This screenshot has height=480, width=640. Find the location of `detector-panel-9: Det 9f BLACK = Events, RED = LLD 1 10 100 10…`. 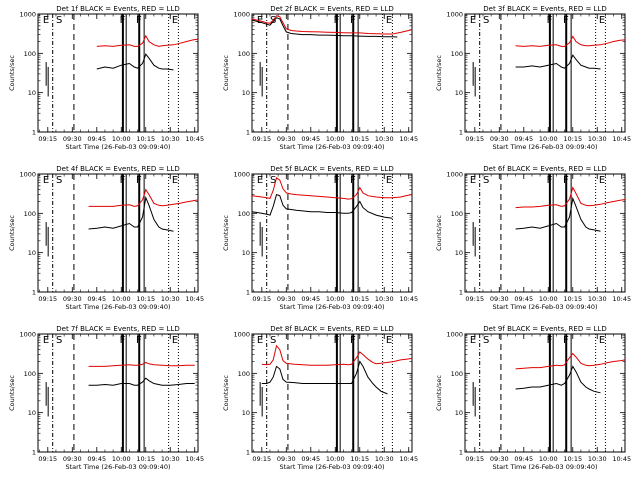

detector-panel-9: Det 9f BLACK = Events, RED = LLD 1 10 100 10… is located at coordinates (533, 398).